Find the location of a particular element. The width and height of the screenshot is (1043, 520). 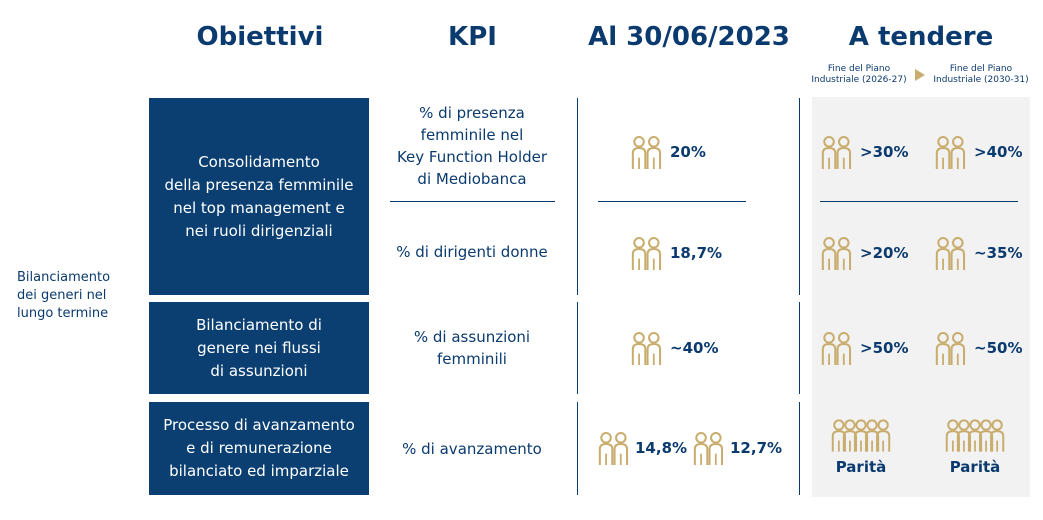

subheader-2030-31: Fine del Piano Industriale (2030-31) is located at coordinates (981, 74).